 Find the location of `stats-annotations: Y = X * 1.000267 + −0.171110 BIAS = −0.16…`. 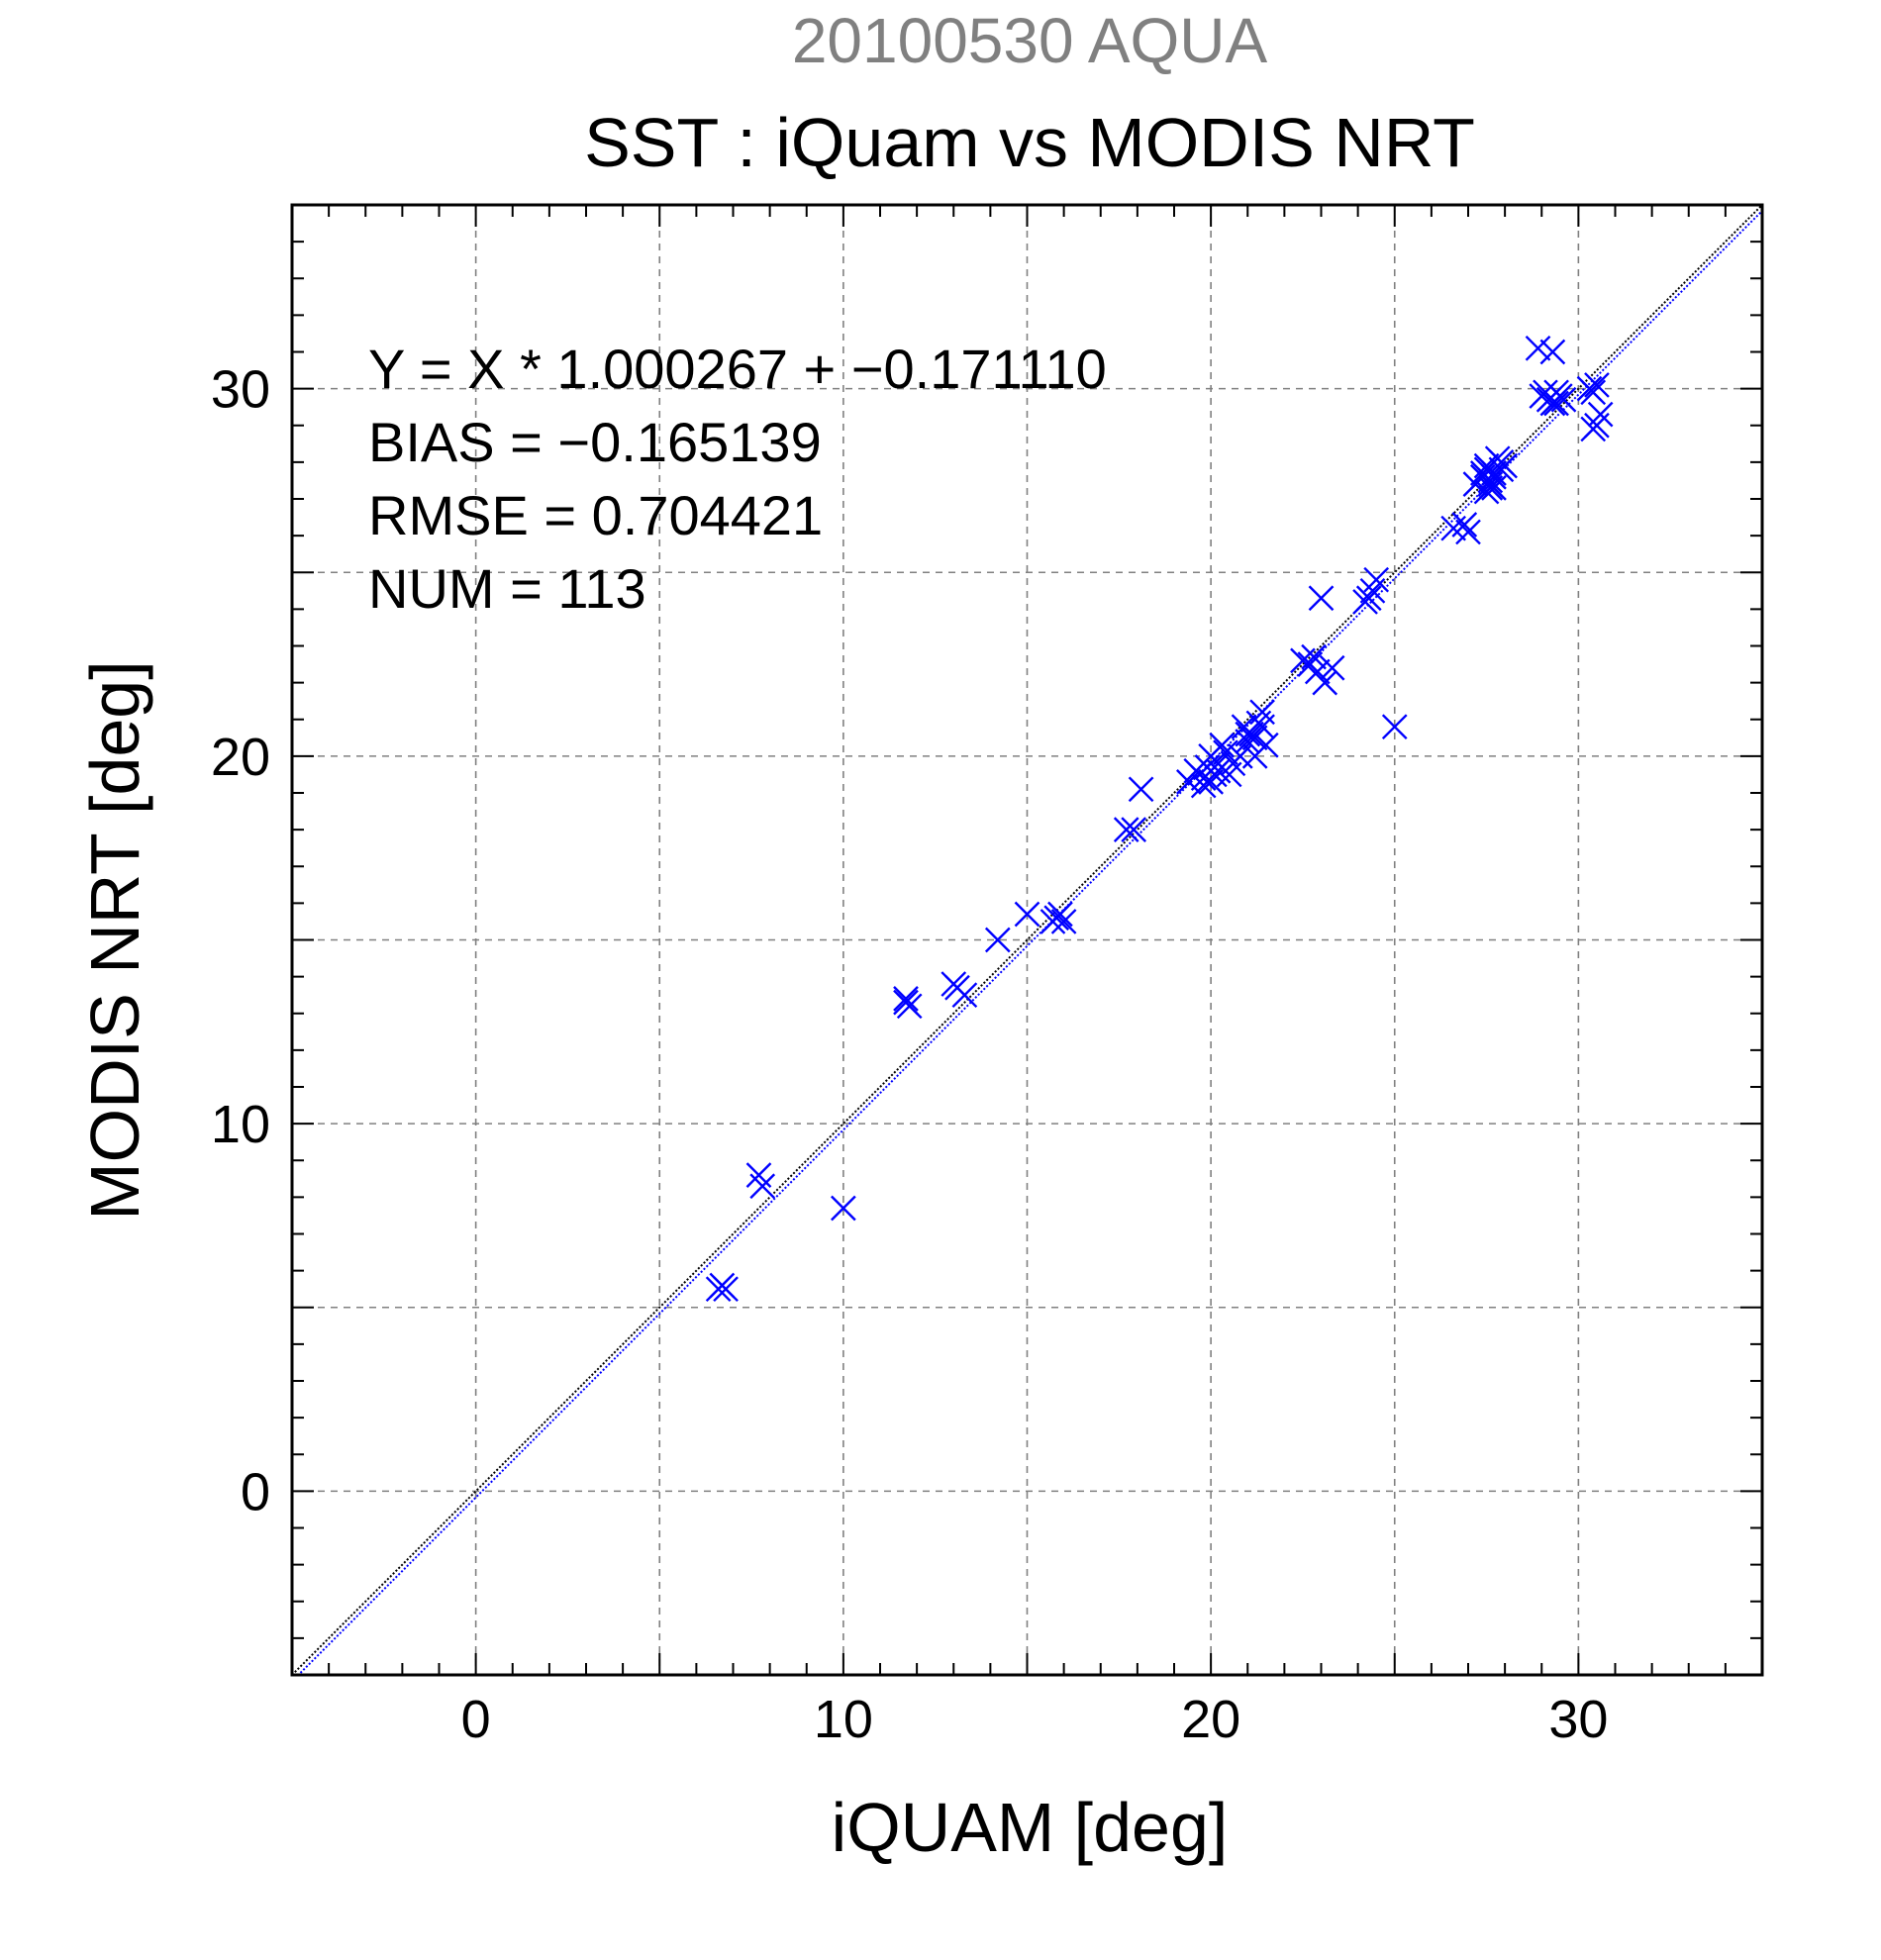

stats-annotations: Y = X * 1.000267 + −0.171110 BIAS = −0.16… is located at coordinates (738, 479).